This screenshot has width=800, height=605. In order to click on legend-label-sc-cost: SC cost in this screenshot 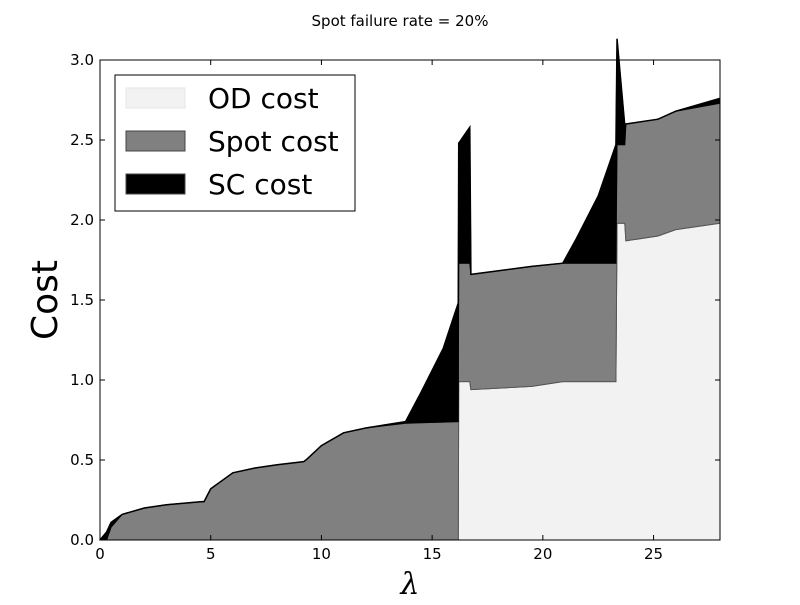, I will do `click(260, 184)`.